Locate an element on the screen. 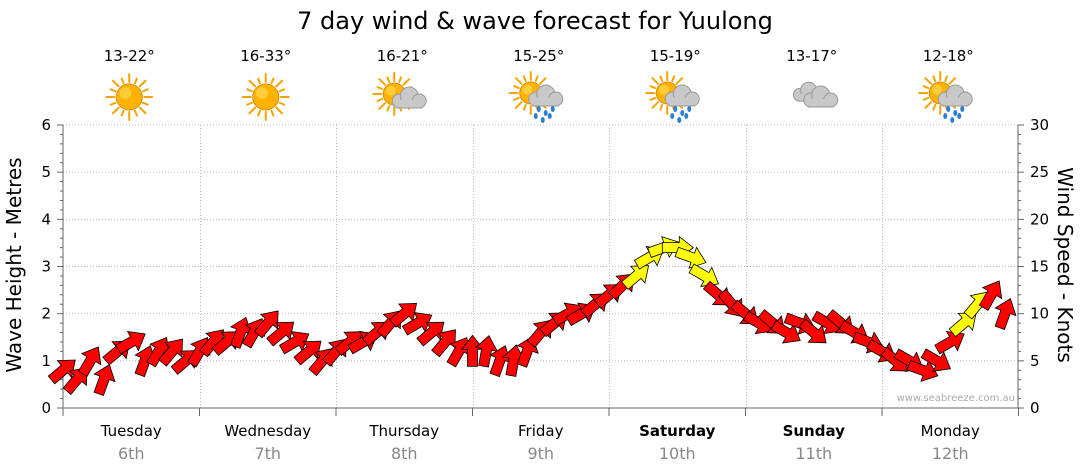  left-tick-label: 4 is located at coordinates (46, 219).